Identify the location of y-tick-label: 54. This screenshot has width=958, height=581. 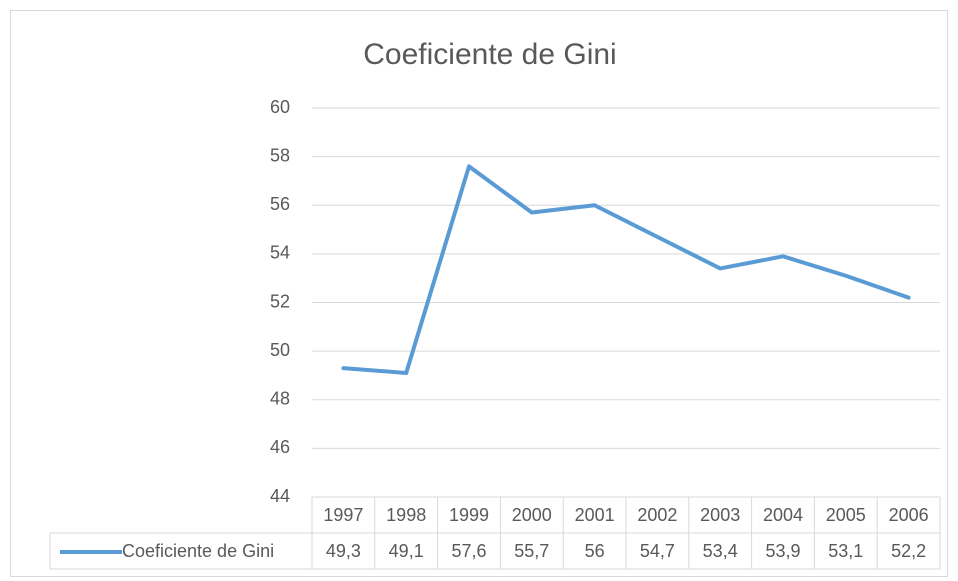
(280, 253).